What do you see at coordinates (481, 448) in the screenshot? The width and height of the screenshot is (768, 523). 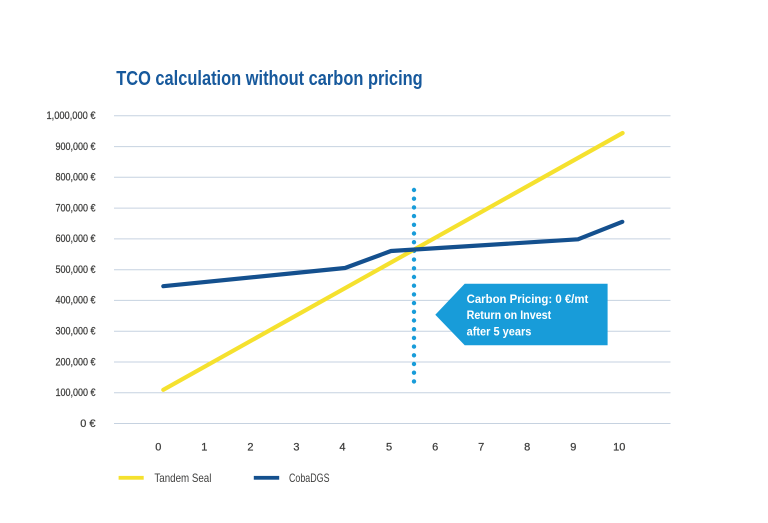 I see `svg-text: 7` at bounding box center [481, 448].